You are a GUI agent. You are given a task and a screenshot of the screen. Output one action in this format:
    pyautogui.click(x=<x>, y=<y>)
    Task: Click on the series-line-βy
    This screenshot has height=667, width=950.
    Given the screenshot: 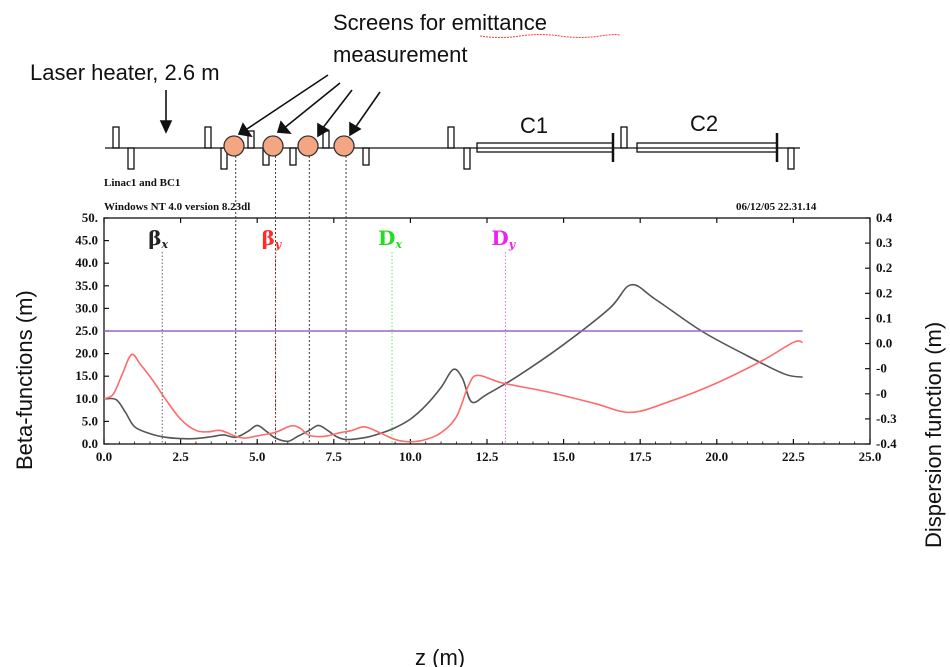 What is the action you would take?
    pyautogui.click(x=453, y=391)
    